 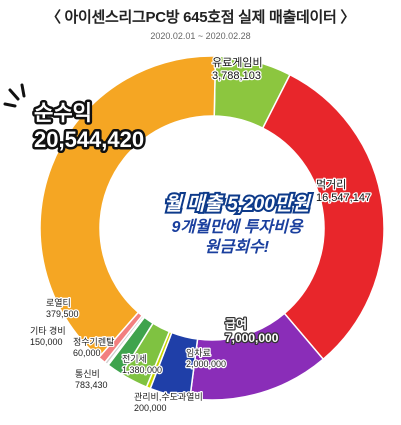 What do you see at coordinates (134, 359) in the screenshot?
I see `slice-label-5: 전기세` at bounding box center [134, 359].